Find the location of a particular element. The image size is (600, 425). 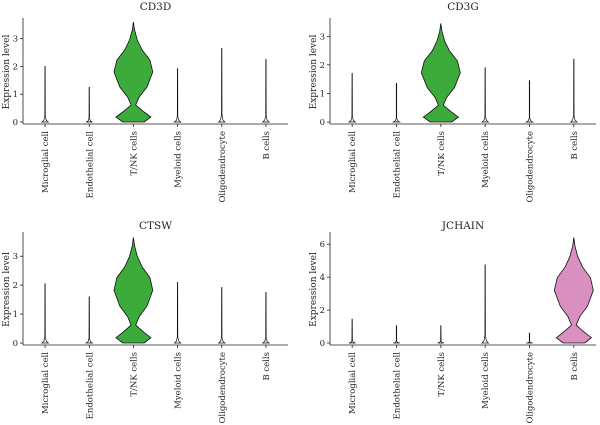

panel-title: CD3D is located at coordinates (156, 7).